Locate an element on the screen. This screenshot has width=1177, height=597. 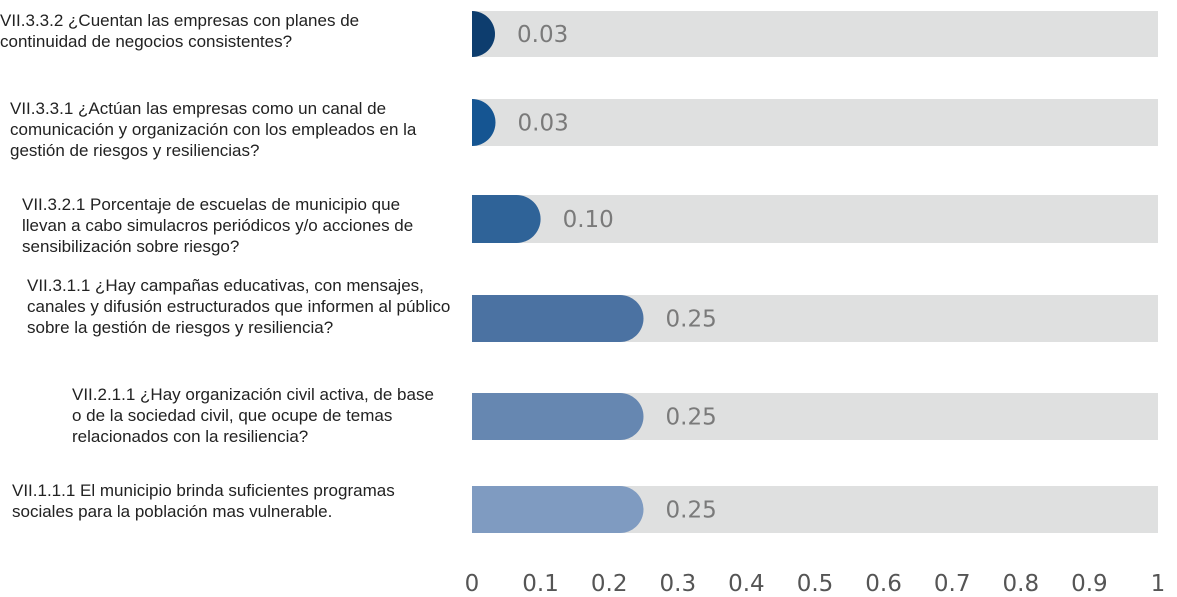
x-tick-label: 0.9 is located at coordinates (1089, 584).